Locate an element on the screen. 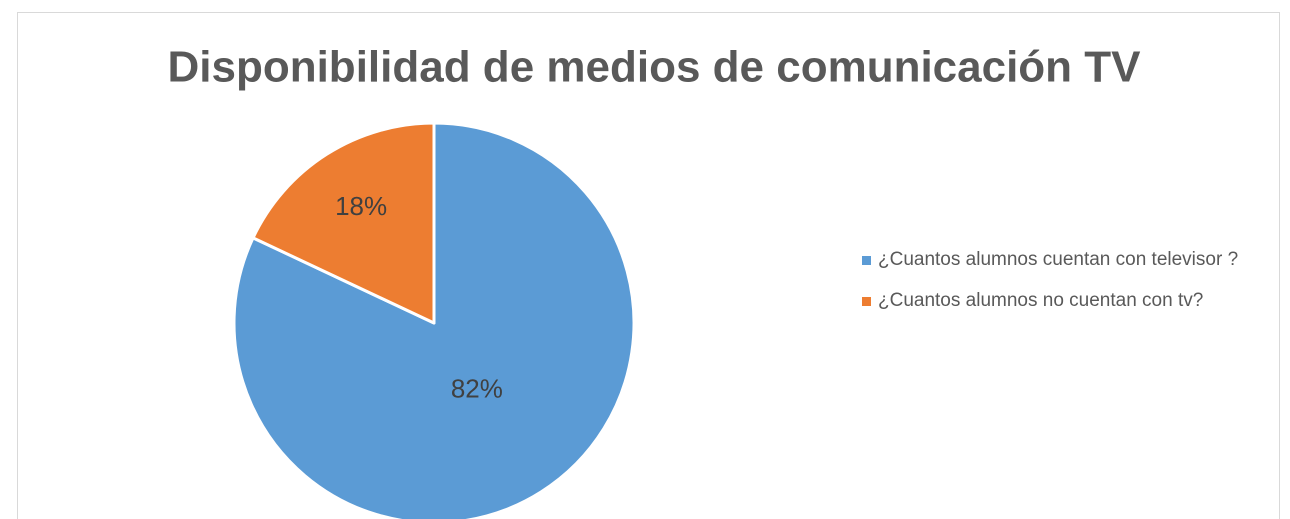 This screenshot has height=519, width=1290. data-label: 18% is located at coordinates (361, 206).